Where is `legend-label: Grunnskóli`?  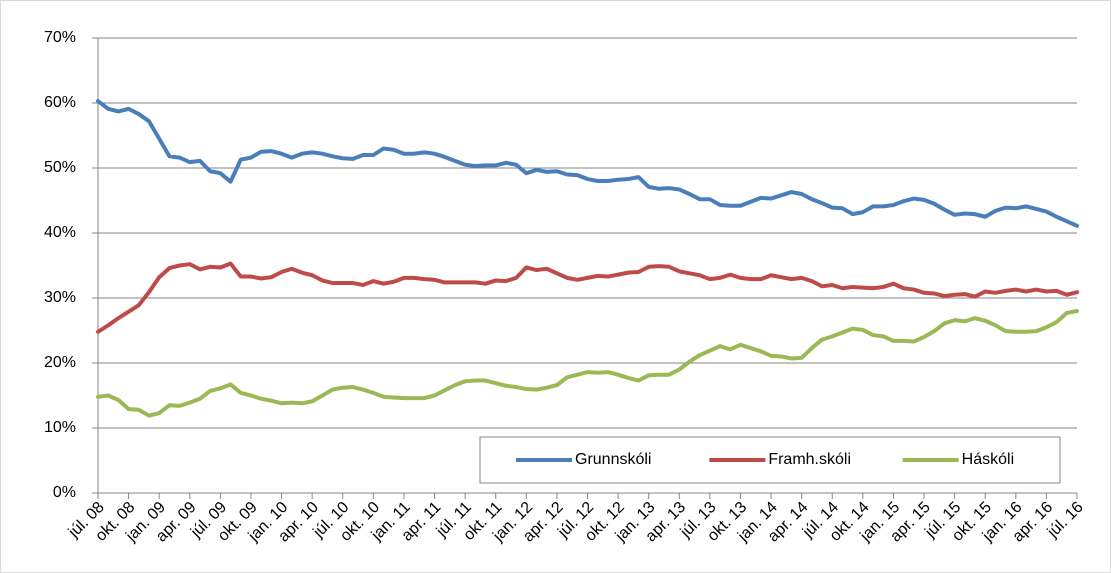
legend-label: Grunnskóli is located at coordinates (613, 459).